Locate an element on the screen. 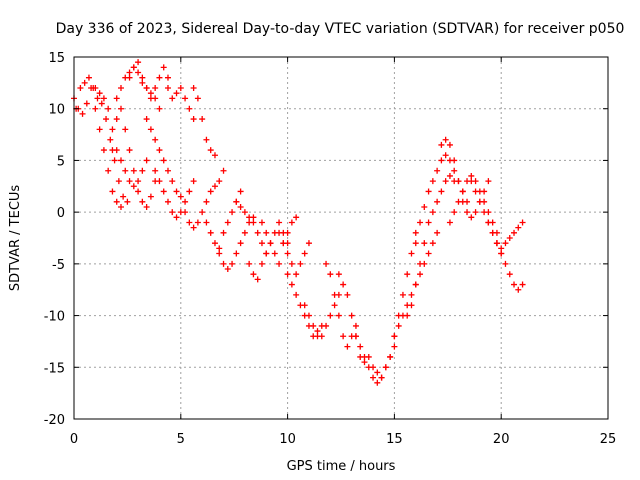 The height and width of the screenshot is (480, 640). series-arc-ae is located at coordinates (509, 235).